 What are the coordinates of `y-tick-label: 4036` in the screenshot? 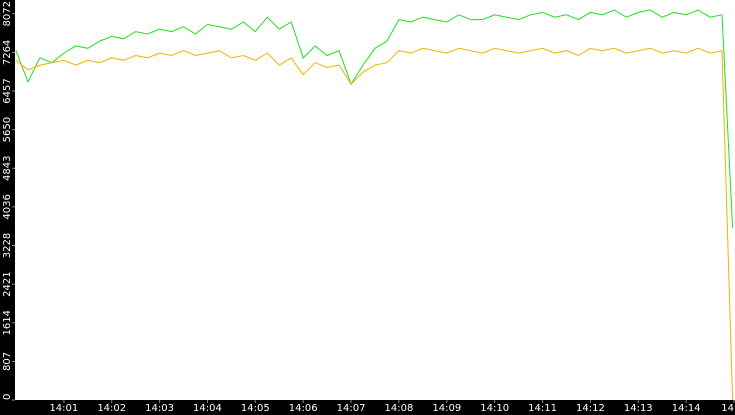 It's located at (7, 206).